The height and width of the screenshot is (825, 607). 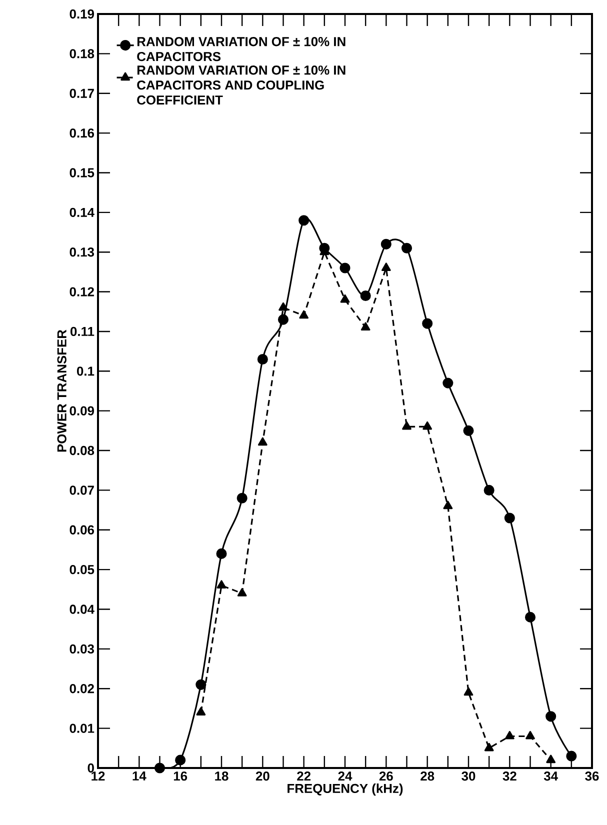 What do you see at coordinates (304, 776) in the screenshot?
I see `x-tick-label: 22` at bounding box center [304, 776].